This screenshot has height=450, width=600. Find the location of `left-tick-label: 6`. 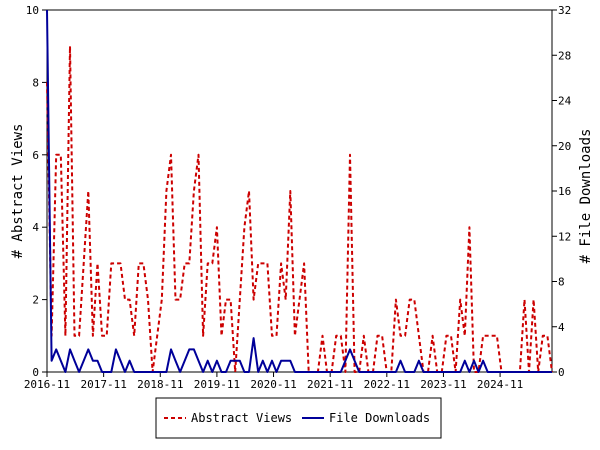

left-tick-label: 6 is located at coordinates (35, 155).